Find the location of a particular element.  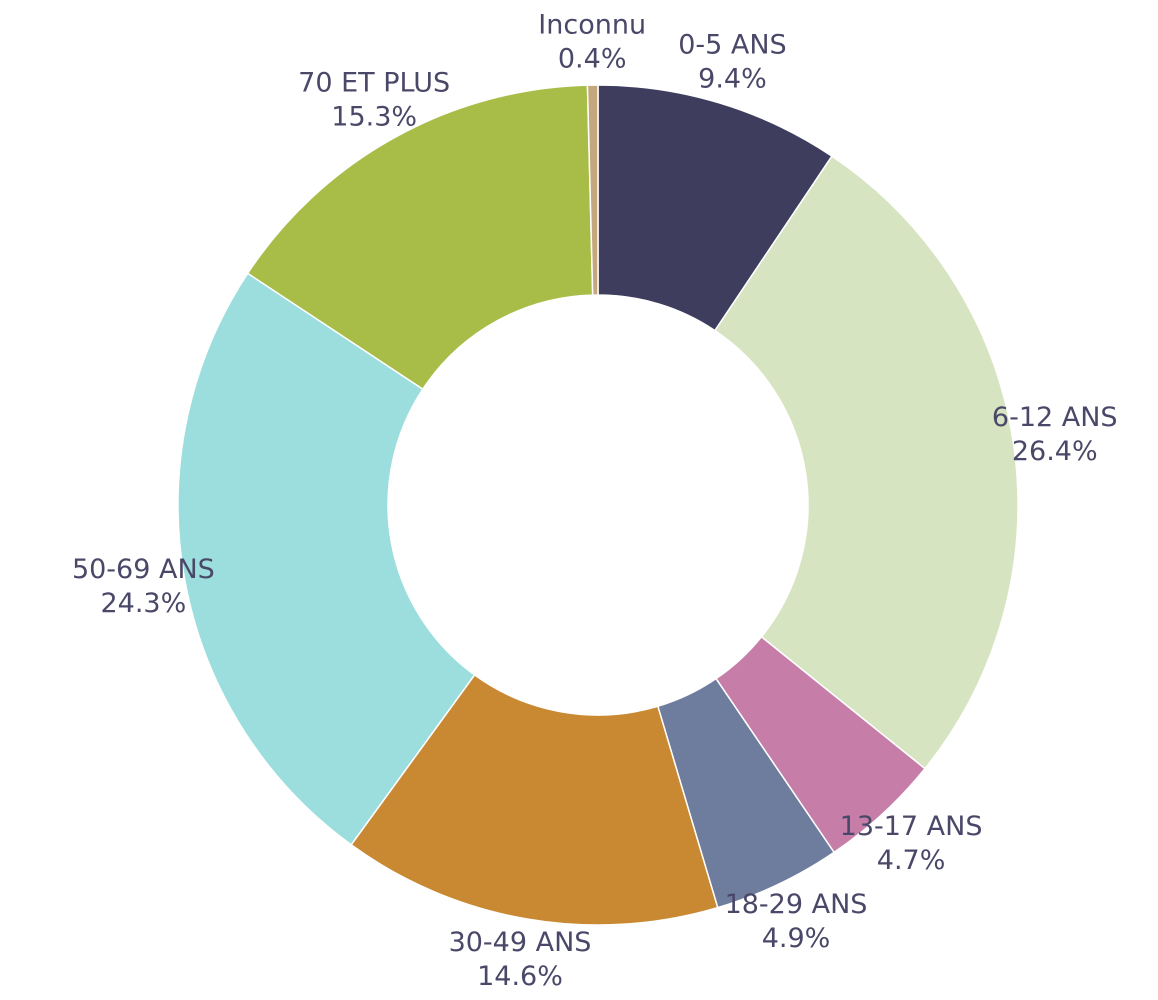

slice-value-label: 0.4% is located at coordinates (592, 59).